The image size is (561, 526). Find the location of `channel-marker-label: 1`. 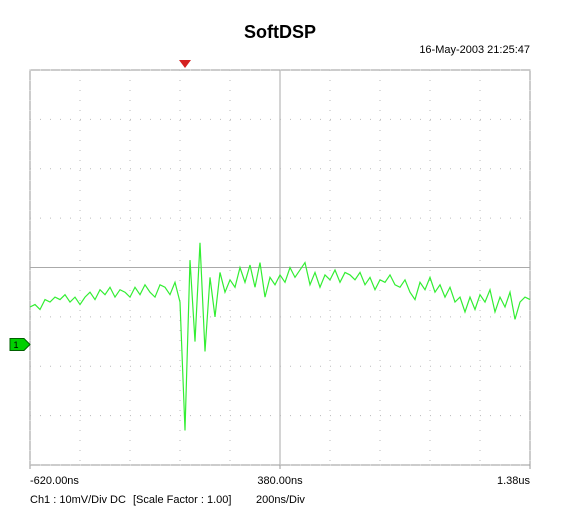

channel-marker-label: 1 is located at coordinates (15, 345).